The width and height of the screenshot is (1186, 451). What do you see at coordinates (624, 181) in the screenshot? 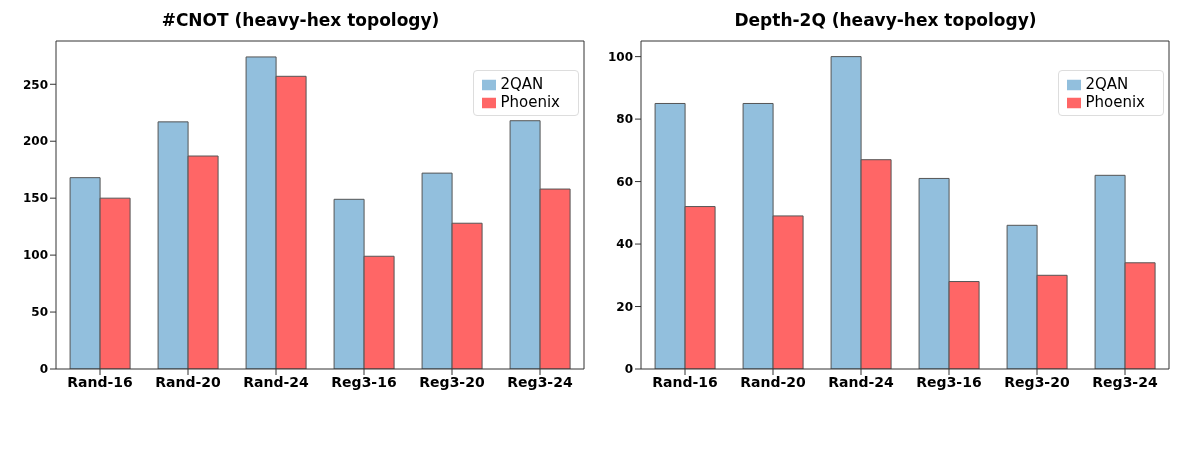
I see `y-tick-label: 60` at bounding box center [624, 181].